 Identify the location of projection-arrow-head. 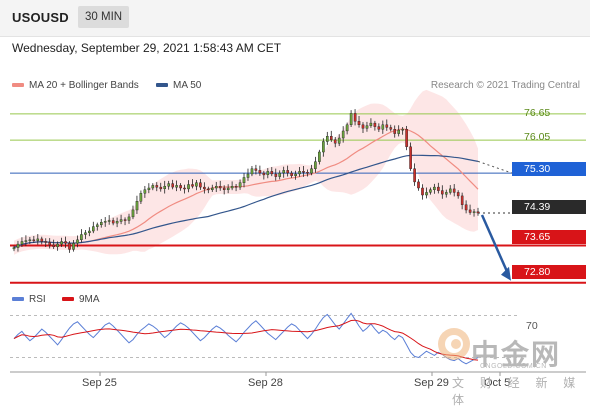
(506, 273).